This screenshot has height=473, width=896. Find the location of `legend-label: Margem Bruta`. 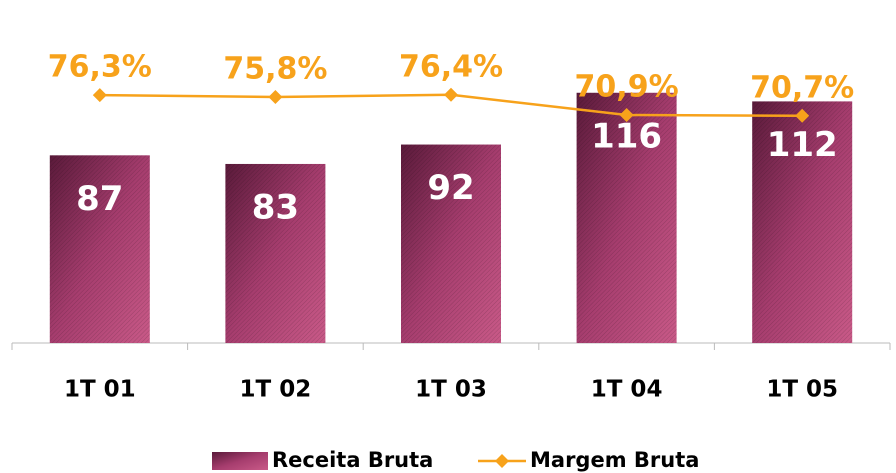

legend-label: Margem Bruta is located at coordinates (614, 460).